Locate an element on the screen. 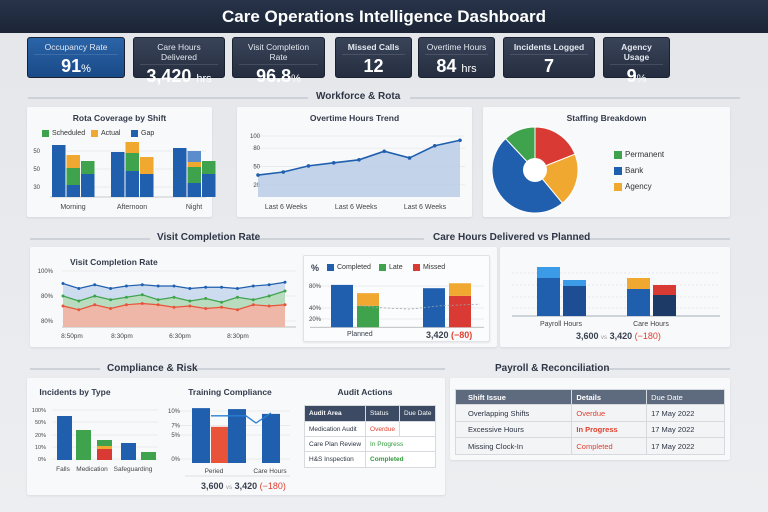 The height and width of the screenshot is (512, 768). kpi-overtime: Overtime Hours 84 hrs is located at coordinates (456, 57).